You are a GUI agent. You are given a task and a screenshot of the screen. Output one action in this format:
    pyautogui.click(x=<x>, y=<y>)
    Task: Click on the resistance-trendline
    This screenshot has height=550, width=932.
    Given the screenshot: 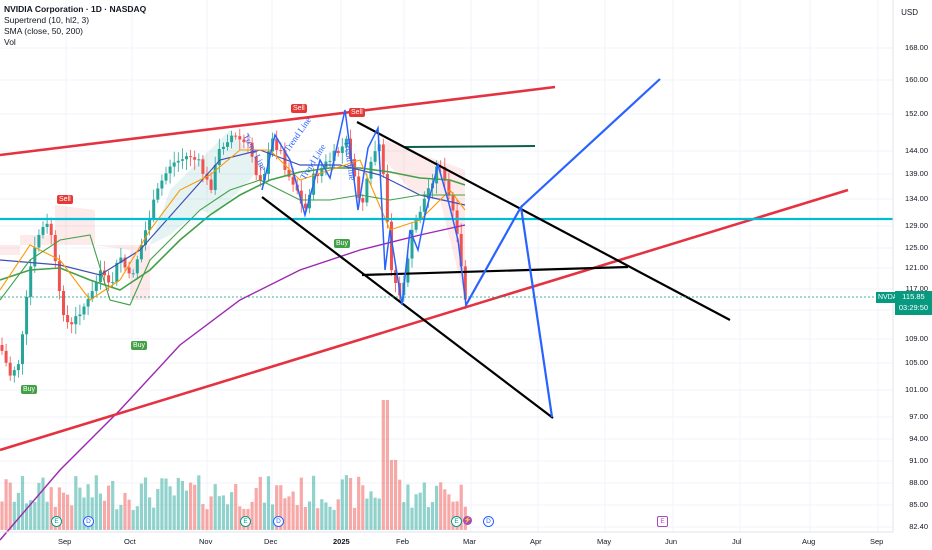 What is the action you would take?
    pyautogui.click(x=278, y=121)
    